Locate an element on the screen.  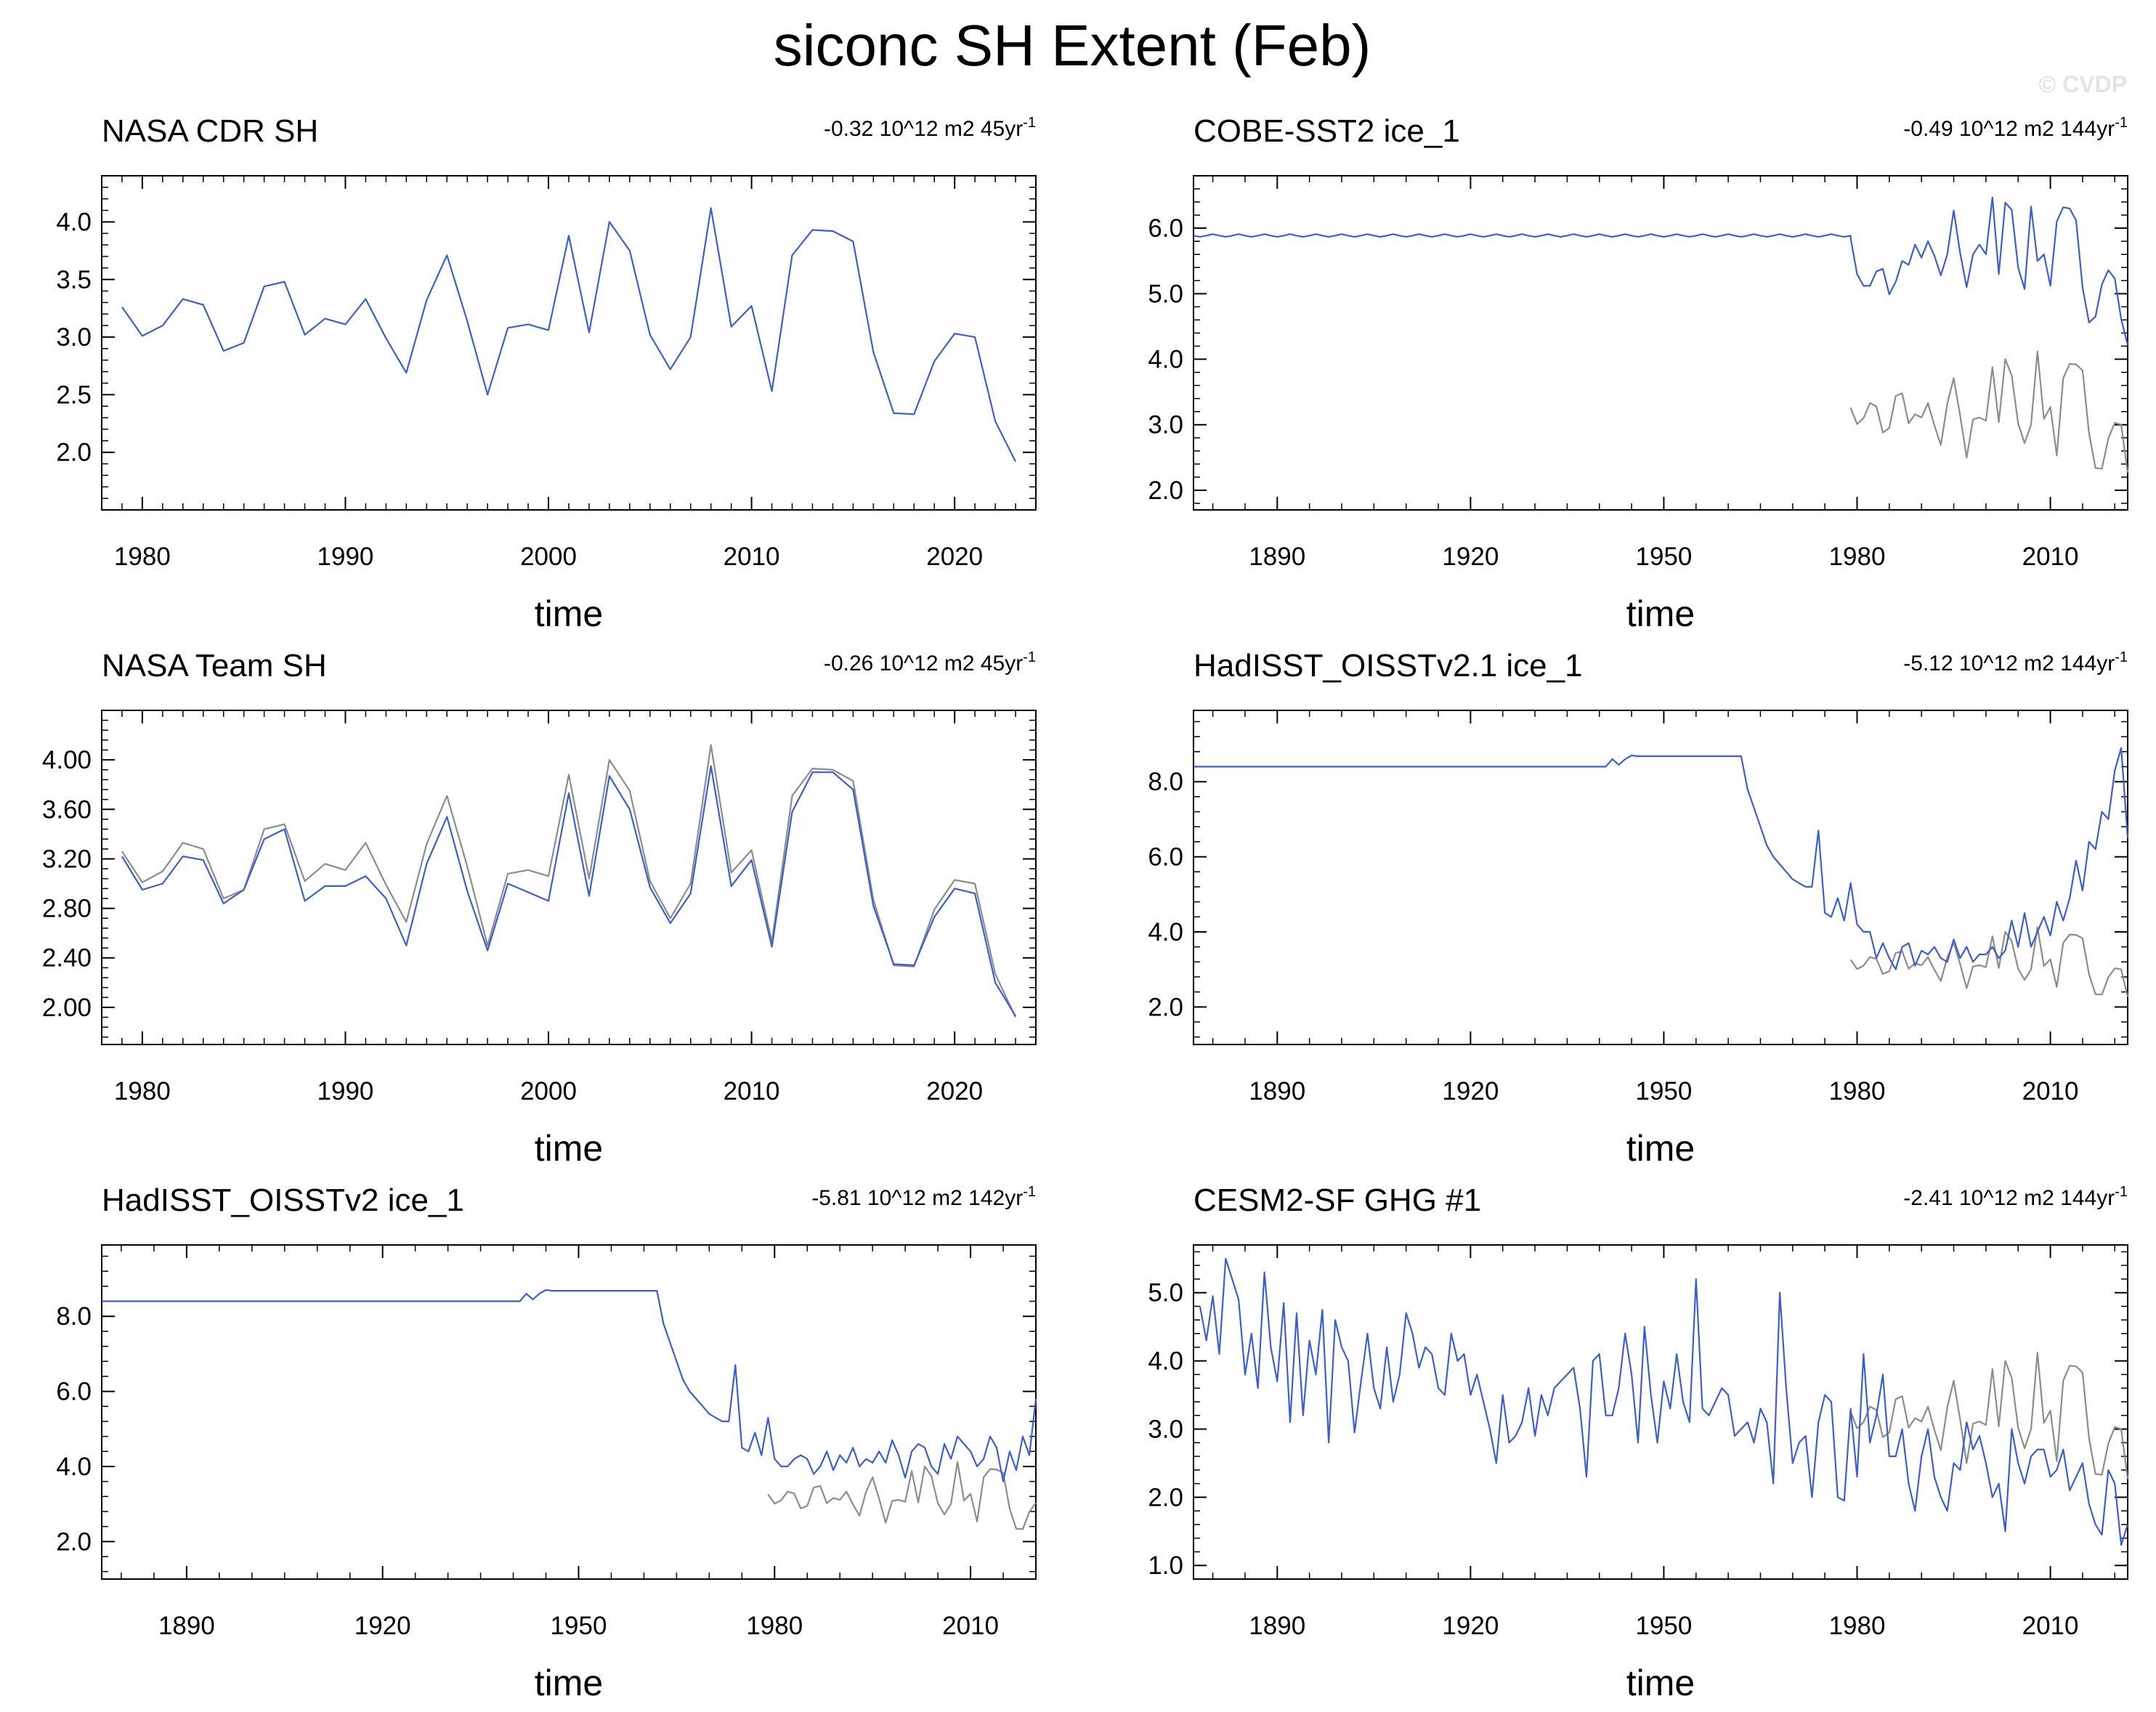
trend-label: -5.12 10^12 m2 144yr-1 is located at coordinates (2015, 662).